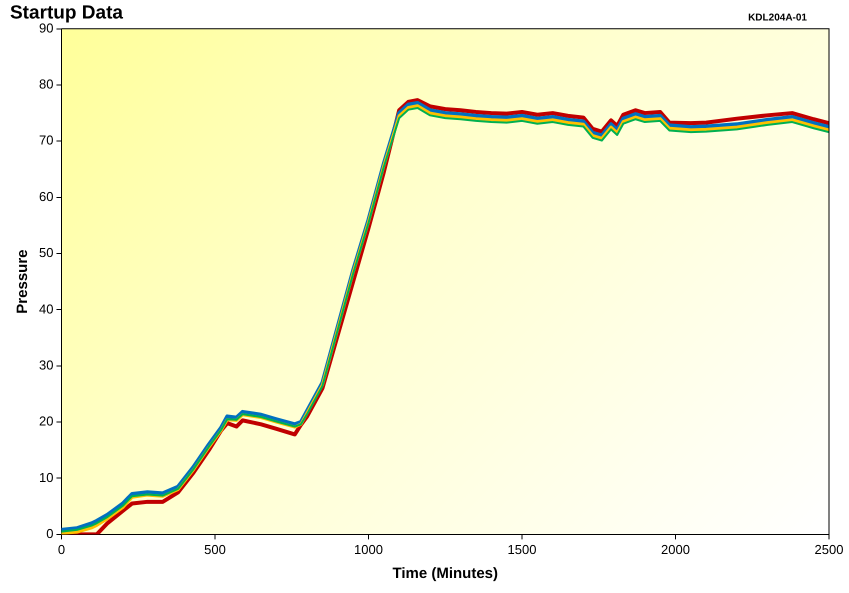 The image size is (849, 593). Describe the element at coordinates (50, 533) in the screenshot. I see `y-tick-label: 0` at that location.